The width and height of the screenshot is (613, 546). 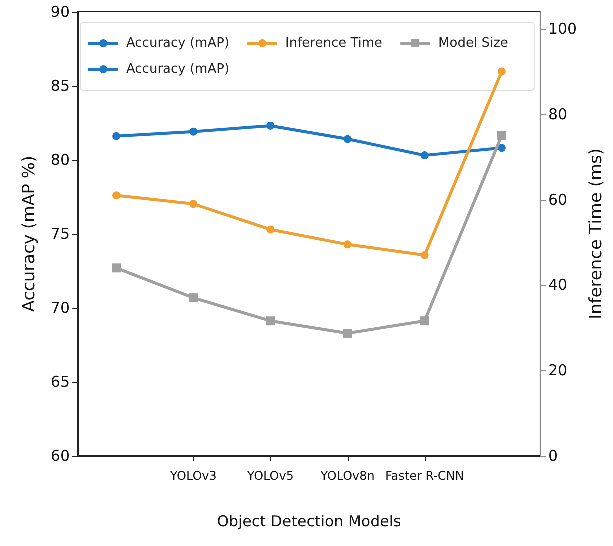 I want to click on y2-tick-label: 20, so click(x=558, y=371).